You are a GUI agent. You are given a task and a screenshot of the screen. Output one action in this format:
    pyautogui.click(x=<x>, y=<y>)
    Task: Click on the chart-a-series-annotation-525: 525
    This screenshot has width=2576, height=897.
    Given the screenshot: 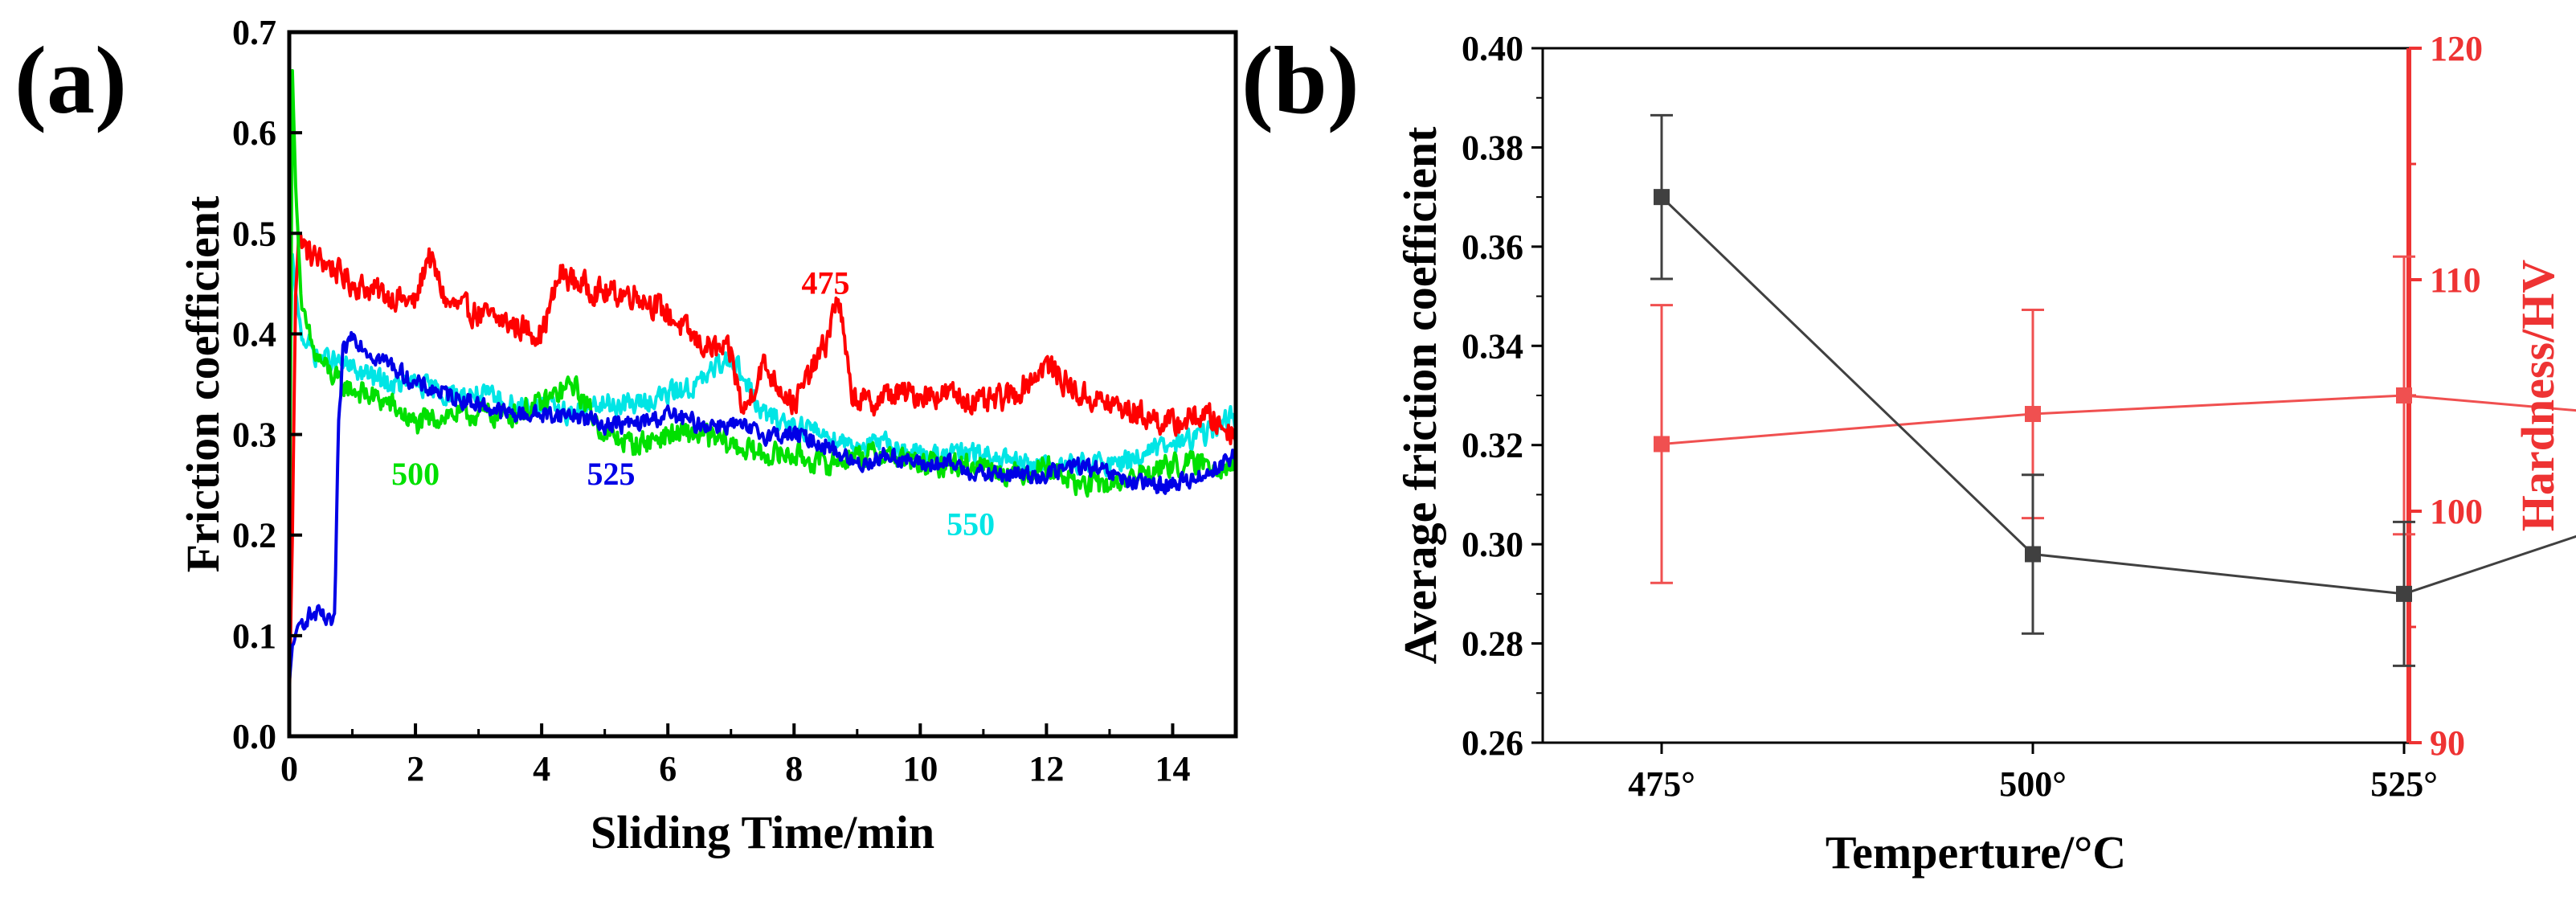 What is the action you would take?
    pyautogui.click(x=611, y=474)
    